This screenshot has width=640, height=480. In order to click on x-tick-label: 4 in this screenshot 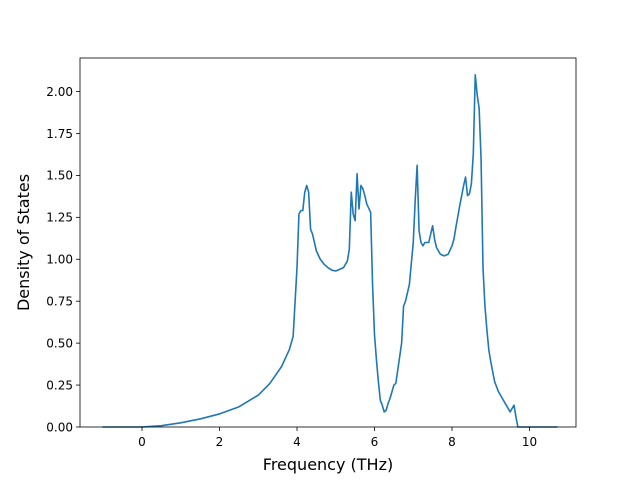, I will do `click(297, 442)`.